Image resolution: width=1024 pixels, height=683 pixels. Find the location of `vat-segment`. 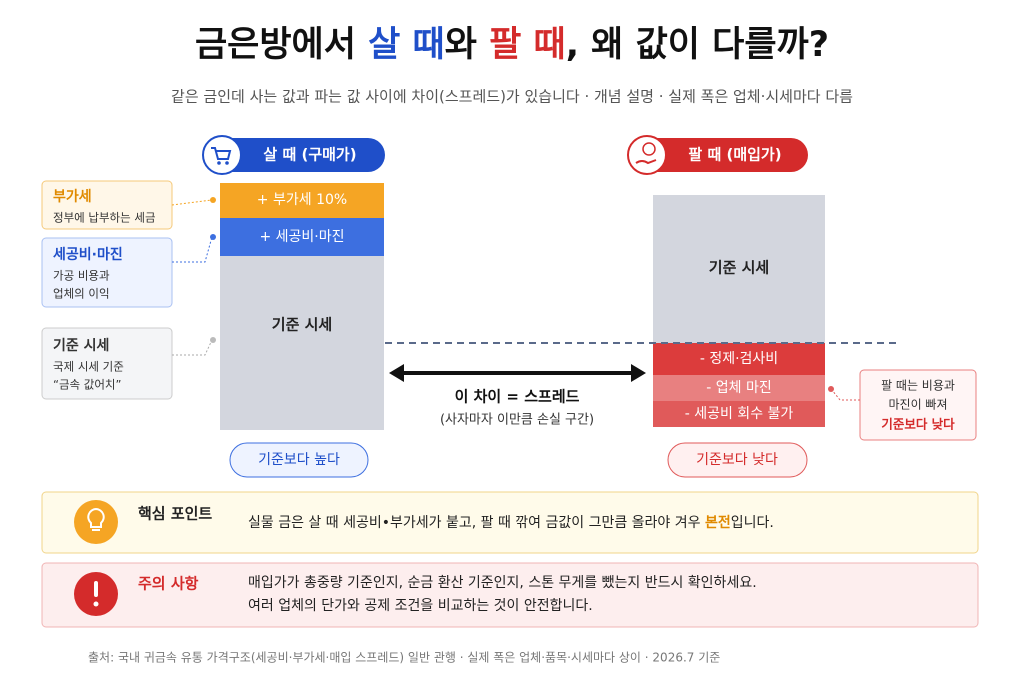

vat-segment is located at coordinates (302, 200).